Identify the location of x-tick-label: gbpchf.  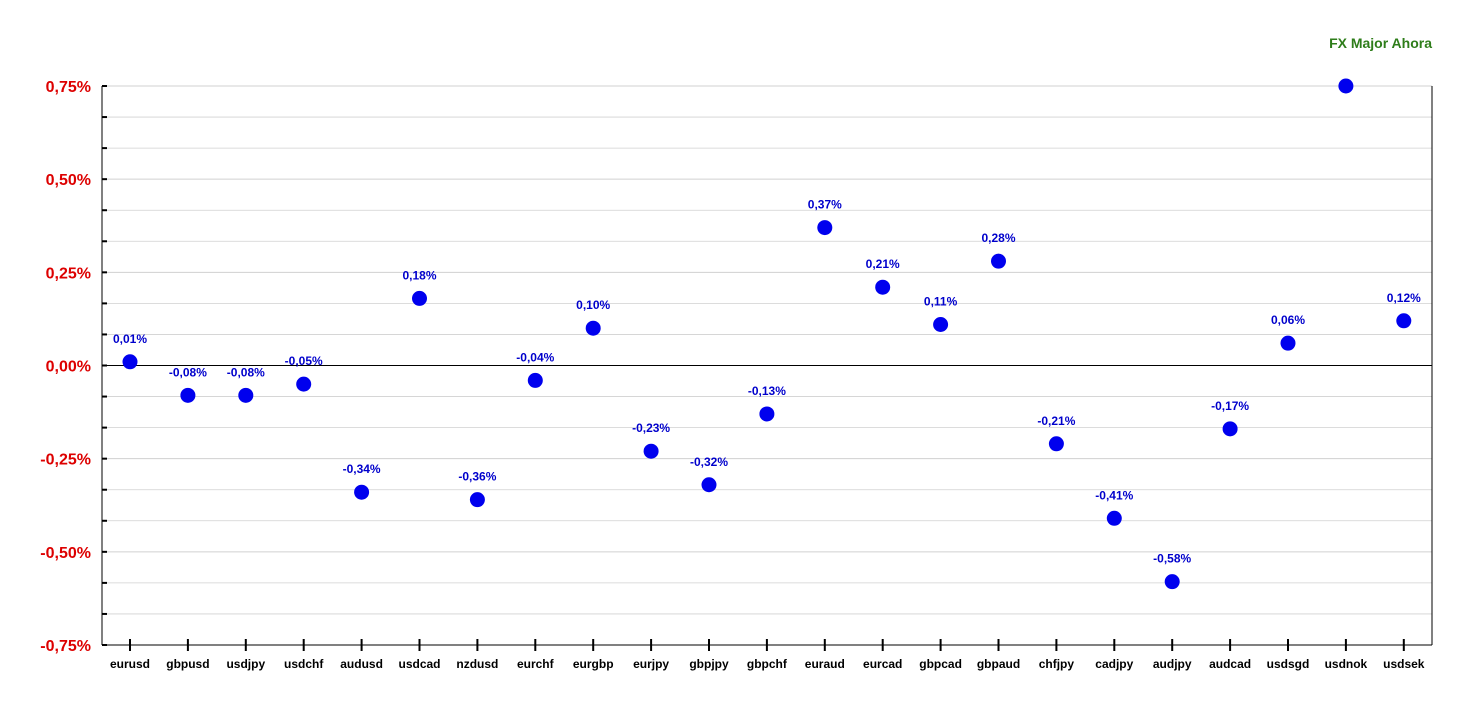
(767, 664).